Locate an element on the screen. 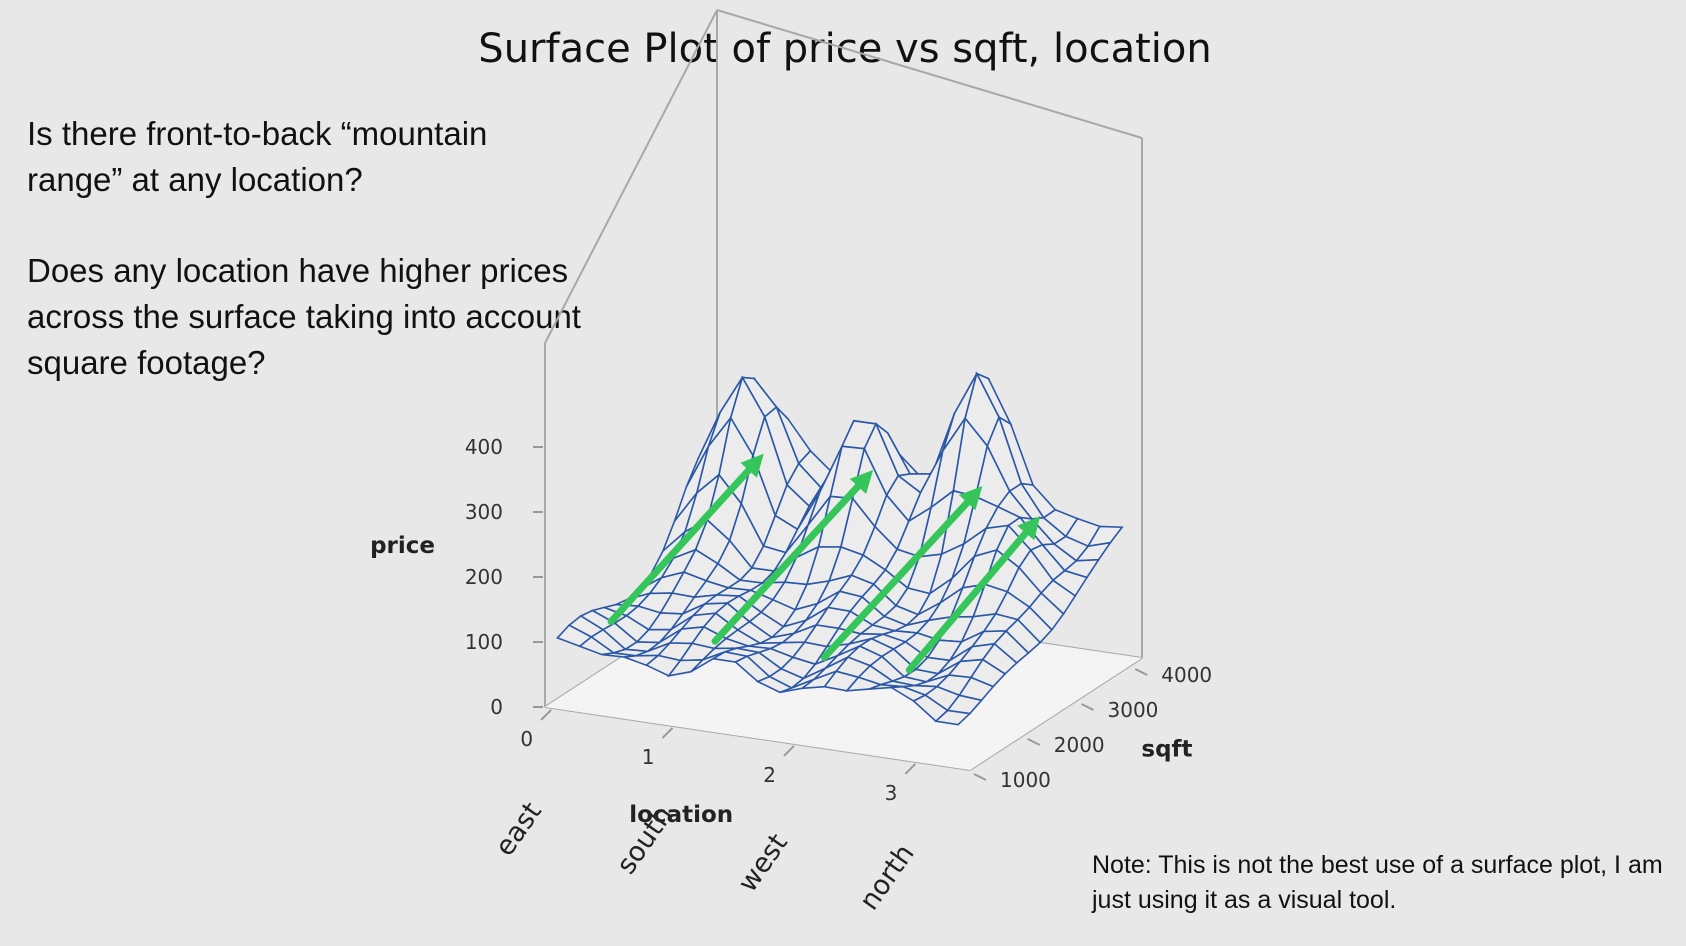 The image size is (1686, 946). location-tick-label: 2 is located at coordinates (769, 775).